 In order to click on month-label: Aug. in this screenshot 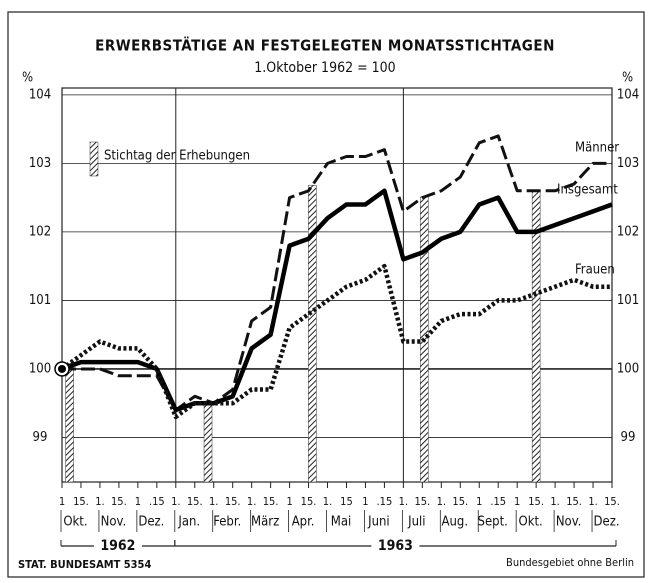, I will do `click(455, 522)`.